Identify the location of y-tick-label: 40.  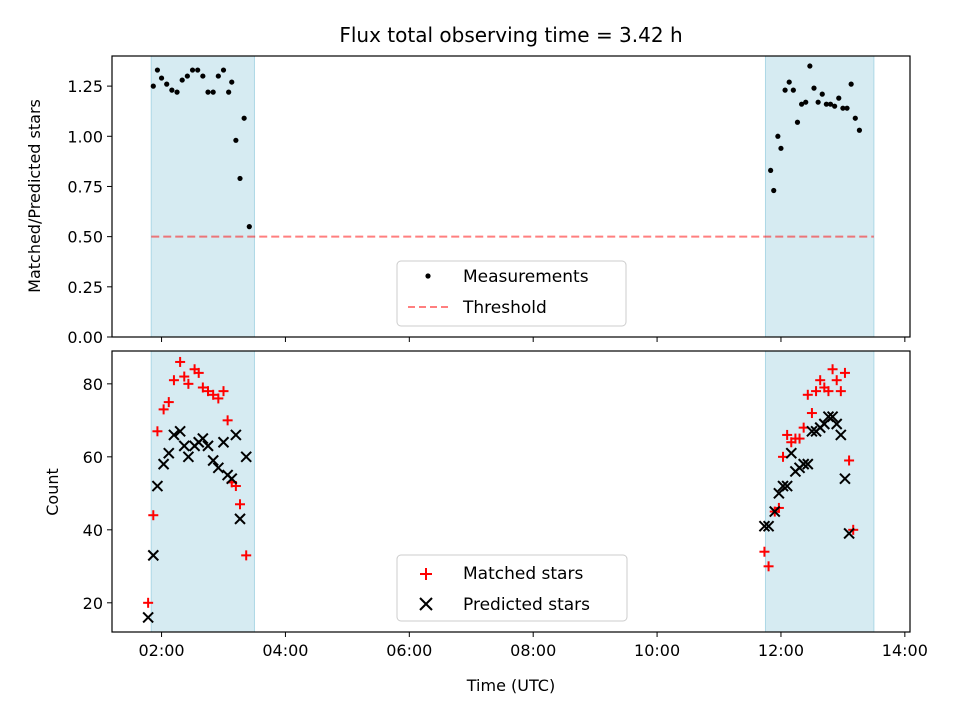
(93, 530).